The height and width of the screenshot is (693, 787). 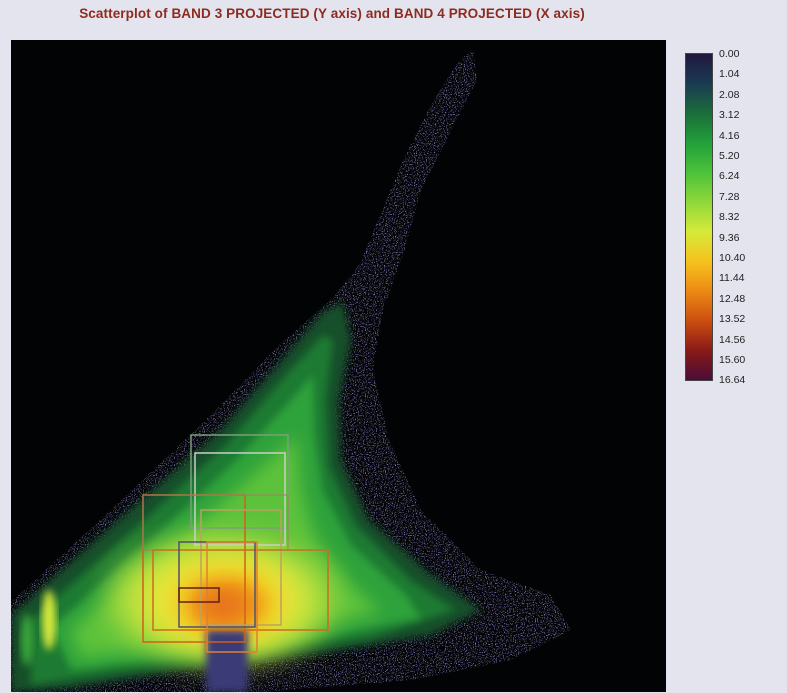 What do you see at coordinates (732, 339) in the screenshot?
I see `colorbar-tick-label: 14.56` at bounding box center [732, 339].